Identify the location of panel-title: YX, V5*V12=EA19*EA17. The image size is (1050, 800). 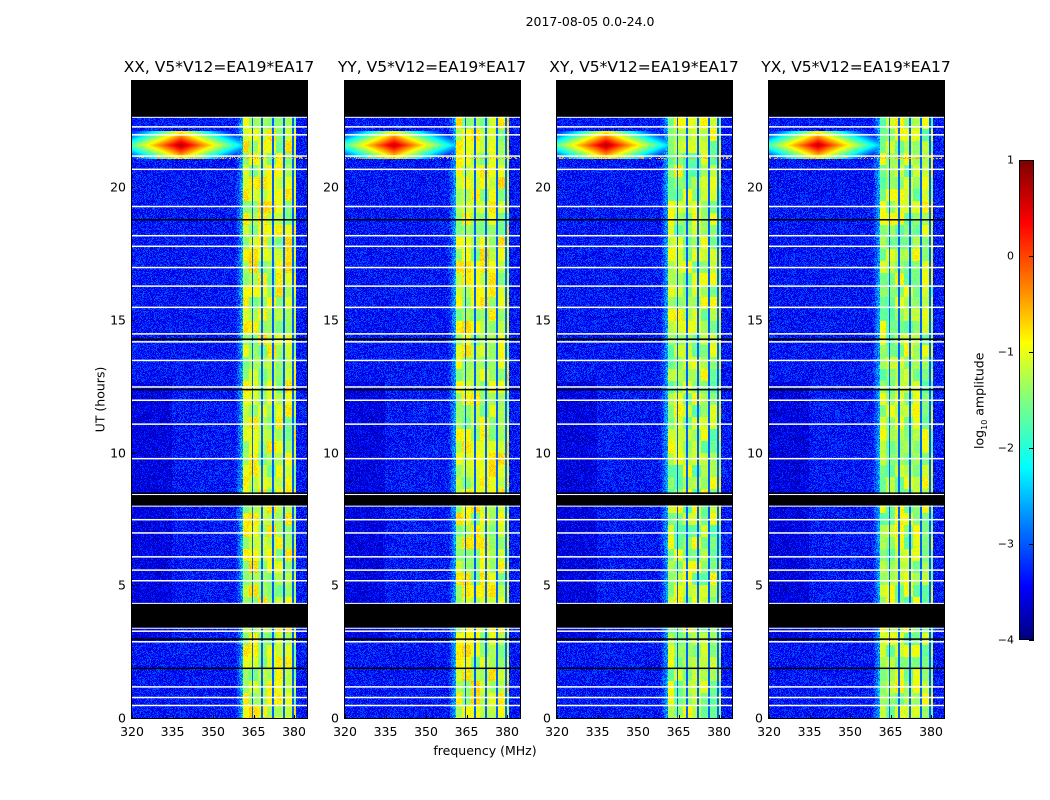
(856, 67).